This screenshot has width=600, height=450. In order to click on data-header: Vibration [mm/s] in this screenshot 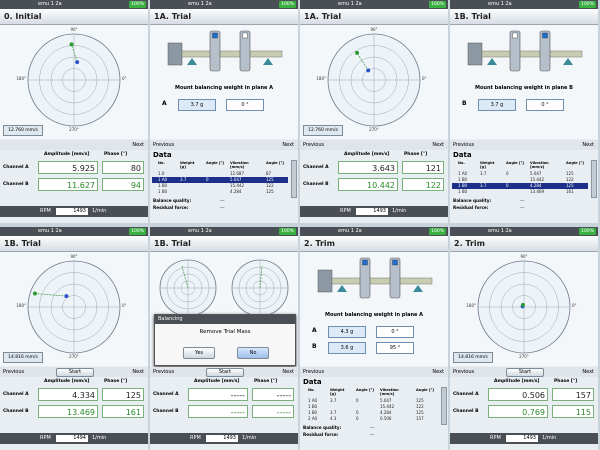, I will do `click(539, 165)`.